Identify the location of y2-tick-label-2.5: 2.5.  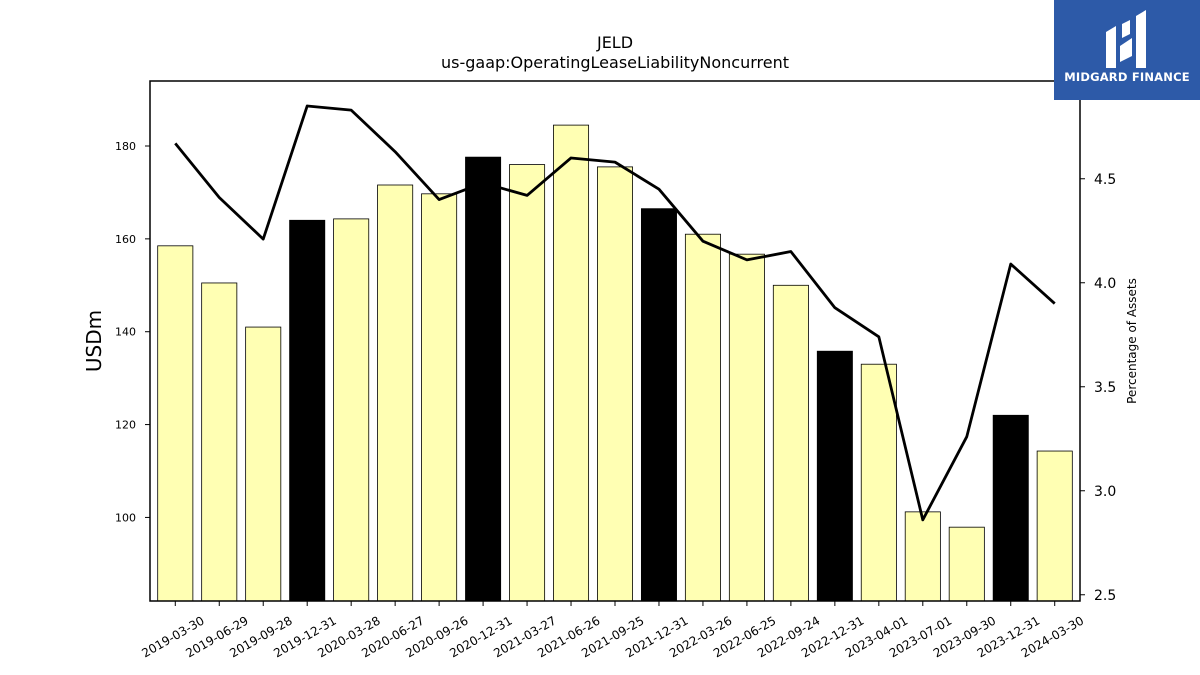
(1105, 596).